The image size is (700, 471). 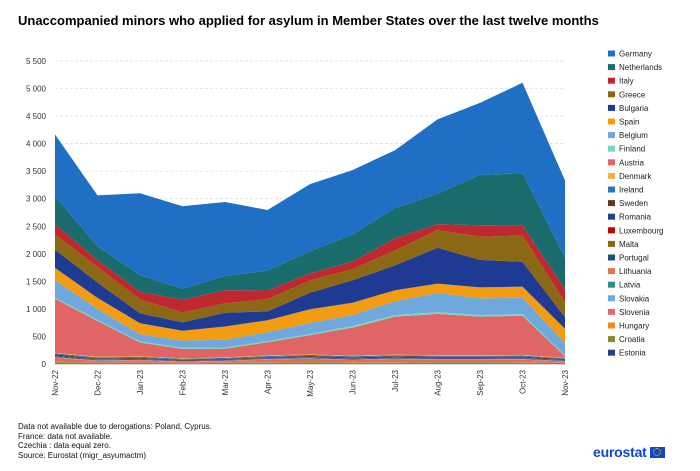 I want to click on legend-item-latvia: Latvia, so click(x=624, y=285).